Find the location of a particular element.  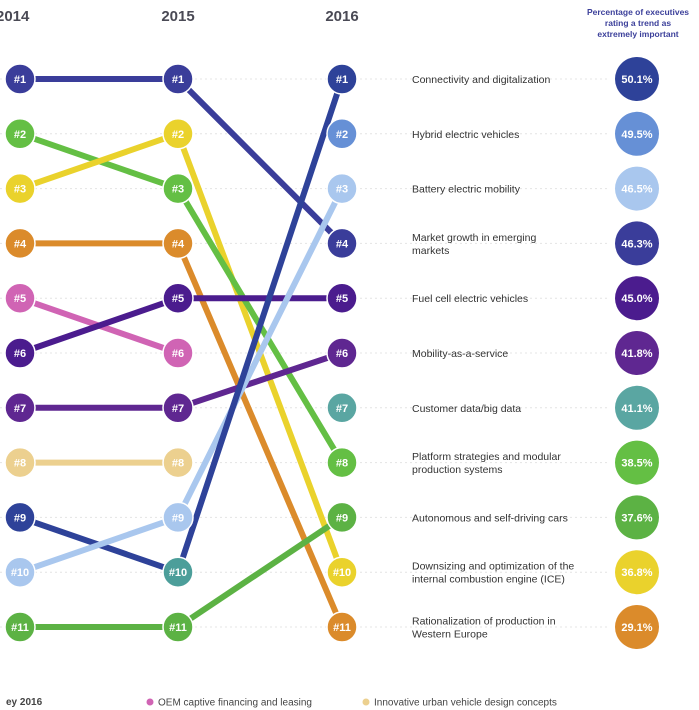

legend-label: Innovative urban vehicle design concepts is located at coordinates (465, 703).